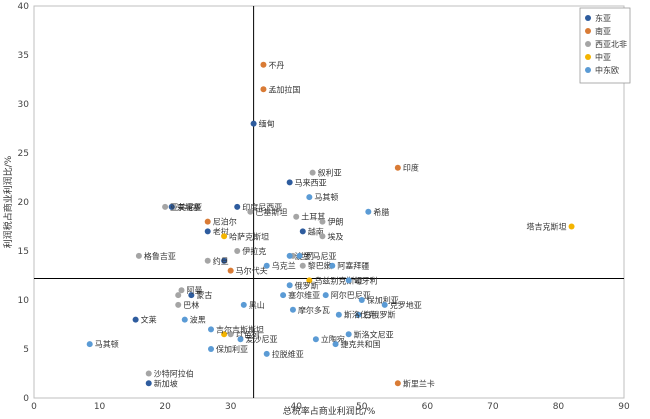 The width and height of the screenshot is (650, 419). Describe the element at coordinates (335, 236) in the screenshot. I see `point-label: 埃及` at that location.